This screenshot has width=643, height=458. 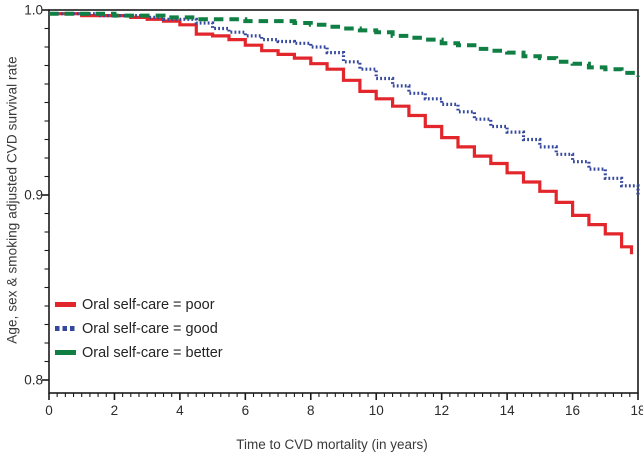 I want to click on x-tick-label: 16, so click(x=572, y=410).